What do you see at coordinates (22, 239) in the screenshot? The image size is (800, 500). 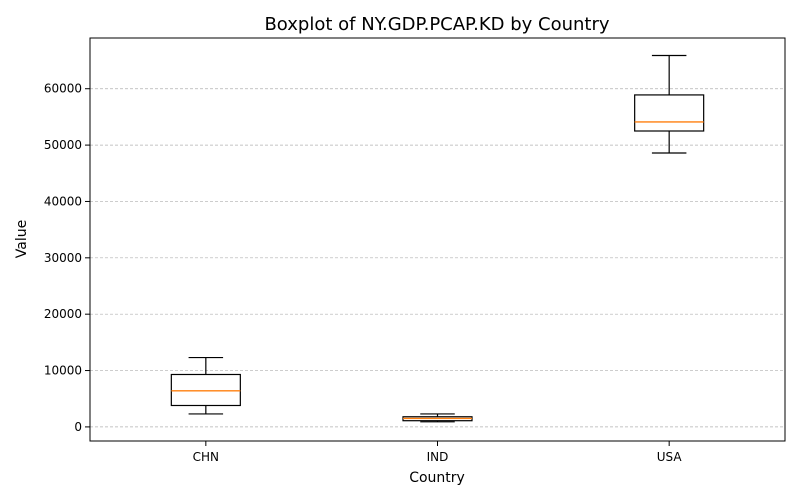 I see `y-axis-label: Value` at bounding box center [22, 239].